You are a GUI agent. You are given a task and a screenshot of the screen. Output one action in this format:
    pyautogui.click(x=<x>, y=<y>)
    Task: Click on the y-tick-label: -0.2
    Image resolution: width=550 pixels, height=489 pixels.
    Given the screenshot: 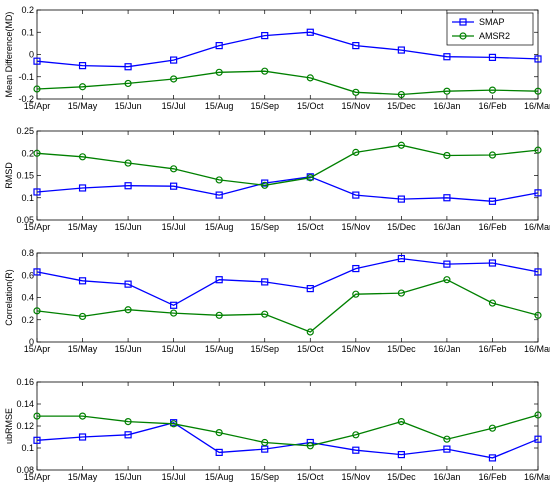 What is the action you would take?
    pyautogui.click(x=26, y=99)
    